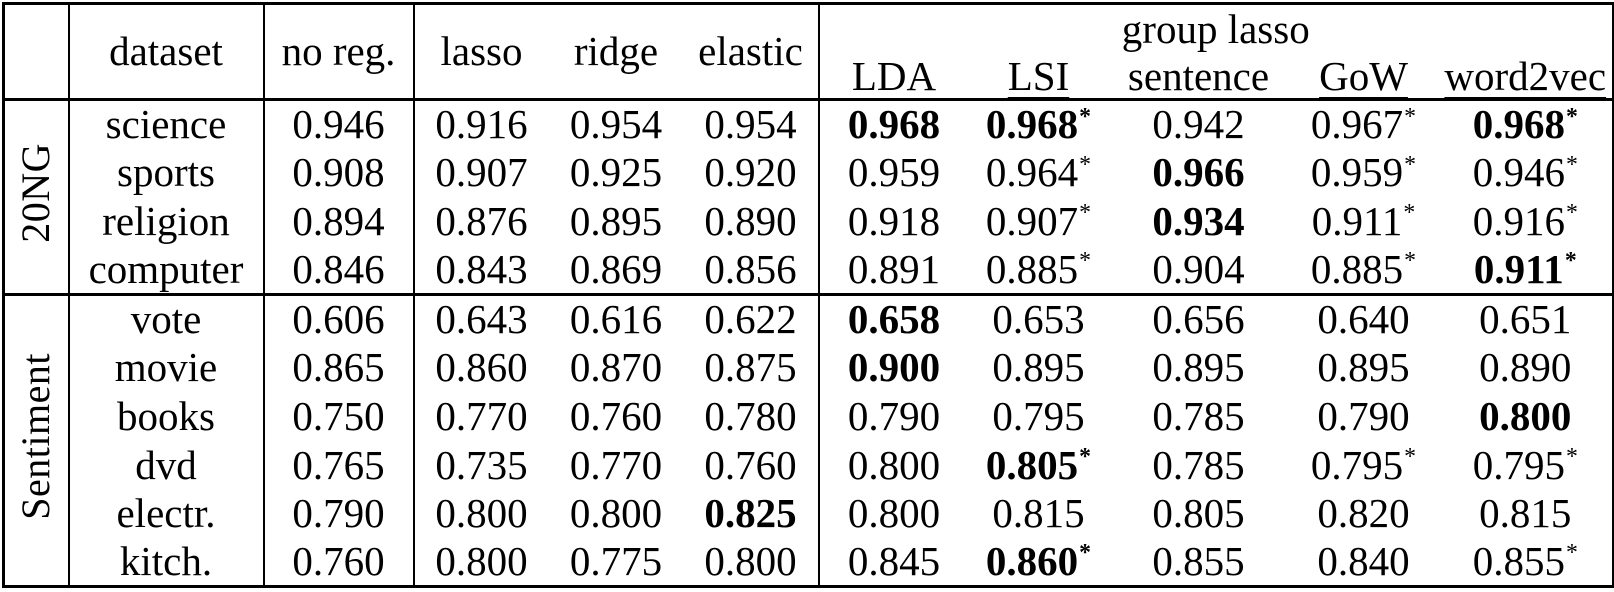 The image size is (1614, 592). What do you see at coordinates (166, 51) in the screenshot?
I see `col-header-dataset: dataset` at bounding box center [166, 51].